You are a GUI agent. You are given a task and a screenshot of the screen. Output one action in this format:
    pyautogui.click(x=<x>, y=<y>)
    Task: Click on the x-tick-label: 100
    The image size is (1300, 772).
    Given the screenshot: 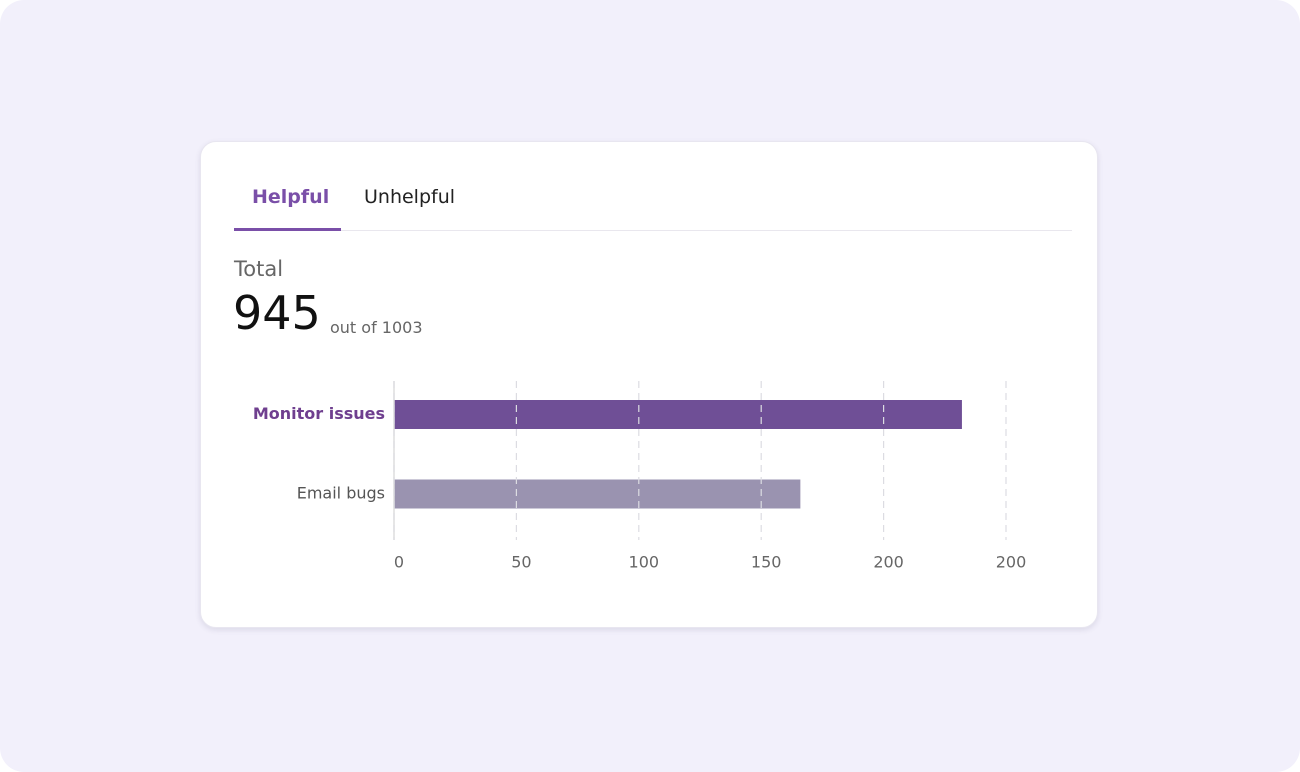 What is the action you would take?
    pyautogui.click(x=644, y=562)
    